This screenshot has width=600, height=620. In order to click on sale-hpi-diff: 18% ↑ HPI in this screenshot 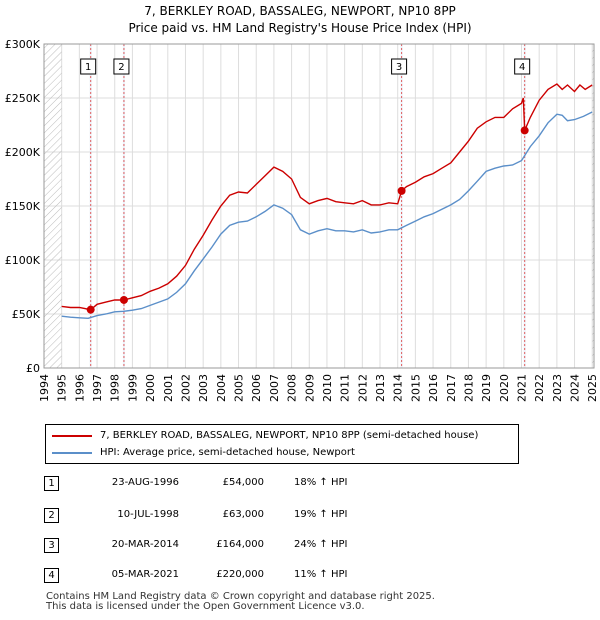, I will do `click(321, 482)`.